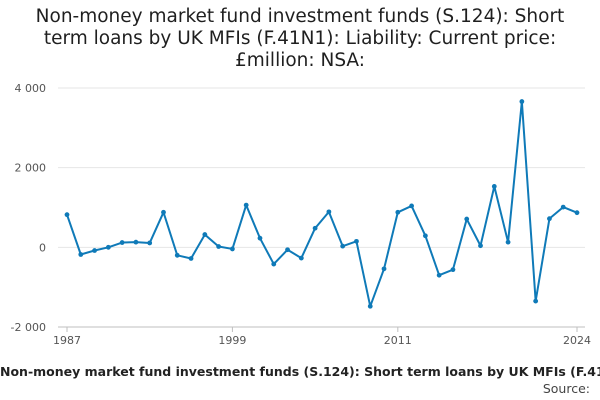 The height and width of the screenshot is (400, 600). What do you see at coordinates (31, 88) in the screenshot?
I see `y-tick-label: 4 000` at bounding box center [31, 88].